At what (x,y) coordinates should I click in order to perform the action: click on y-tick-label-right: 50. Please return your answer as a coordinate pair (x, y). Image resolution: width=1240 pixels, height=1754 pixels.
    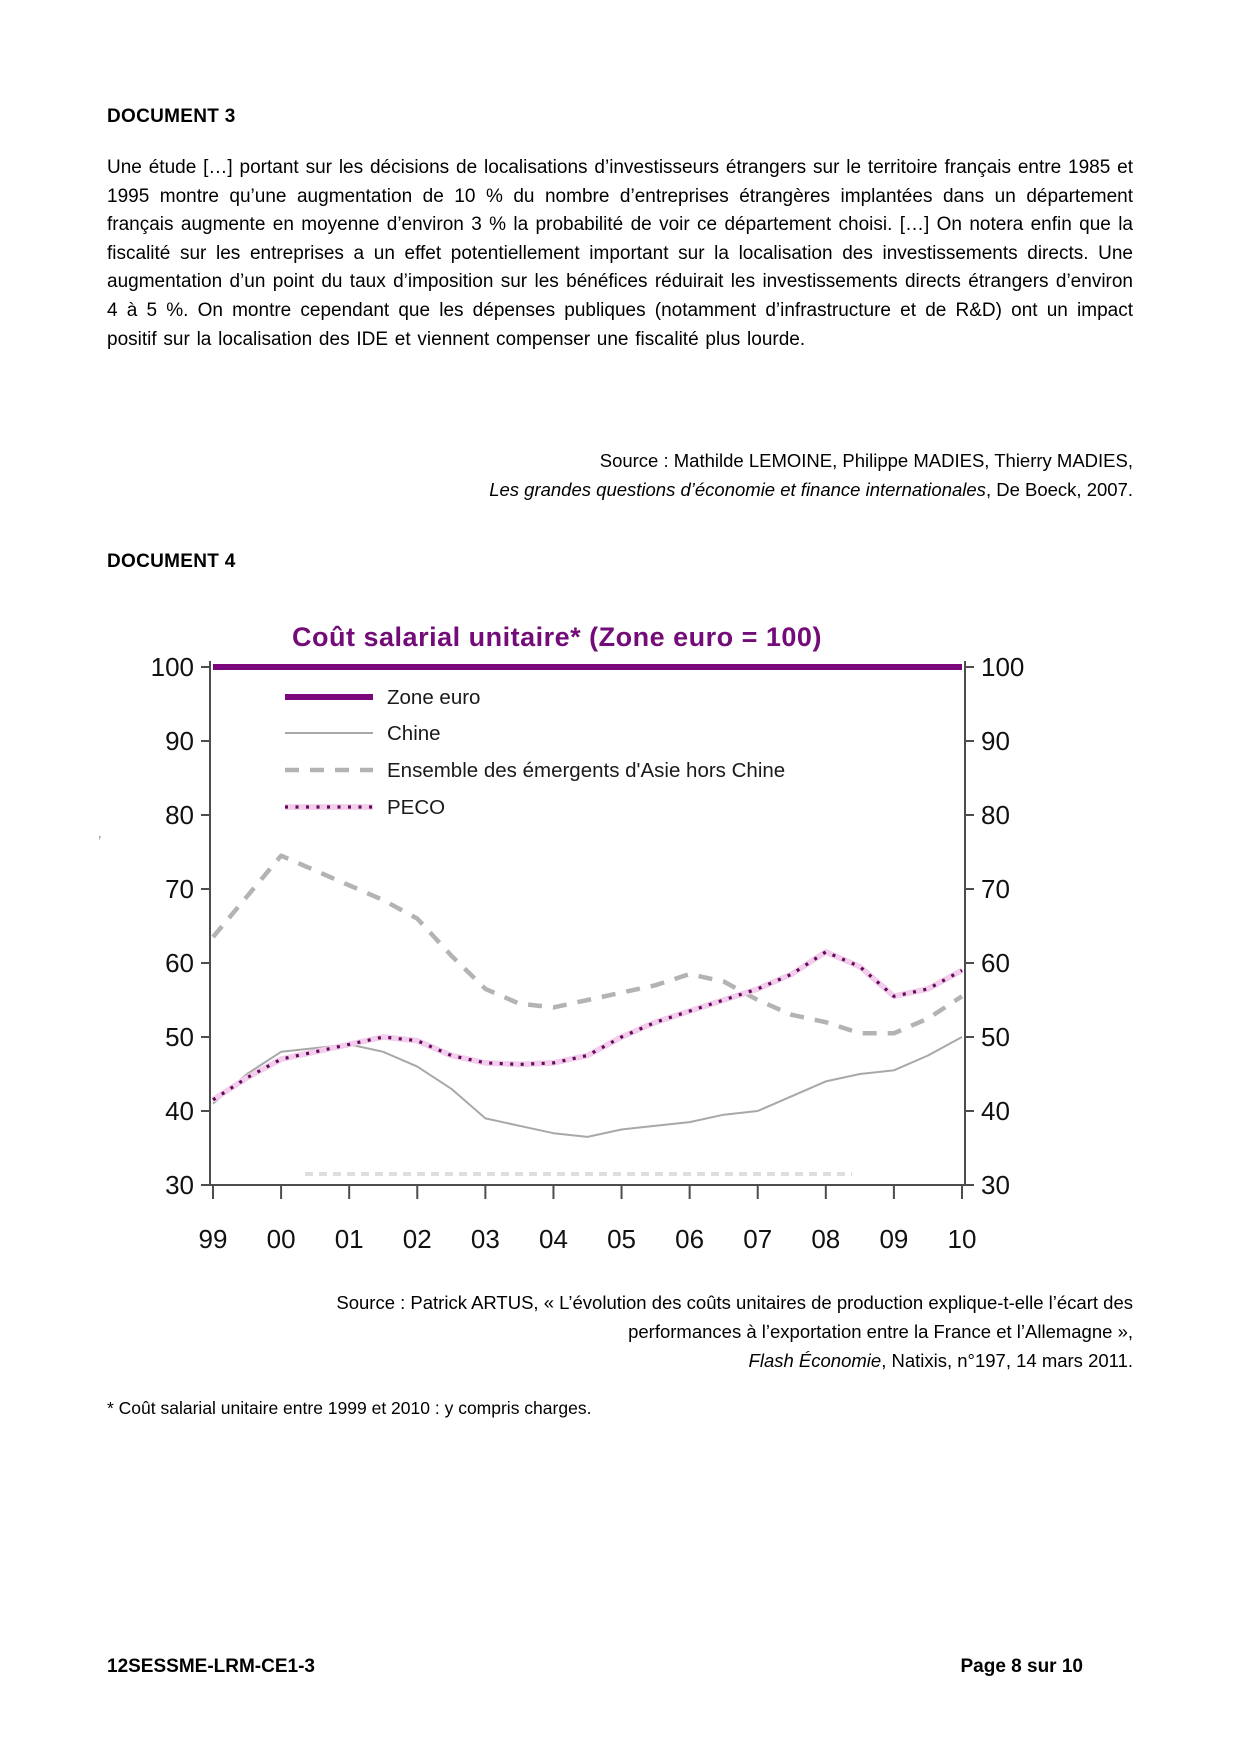
    Looking at the image, I should click on (995, 1037).